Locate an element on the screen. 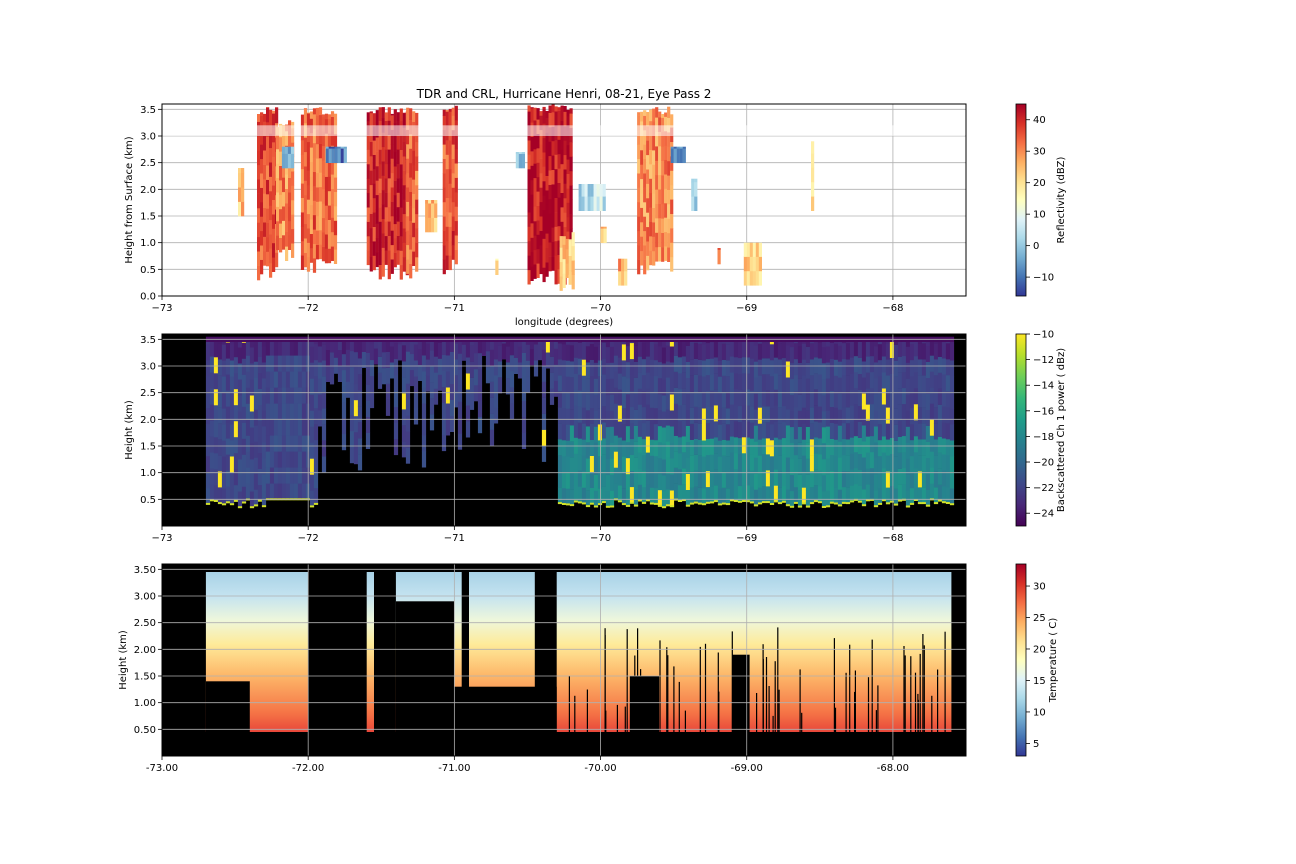  reflectivity-xlabel: longitude (degrees) is located at coordinates (564, 322).